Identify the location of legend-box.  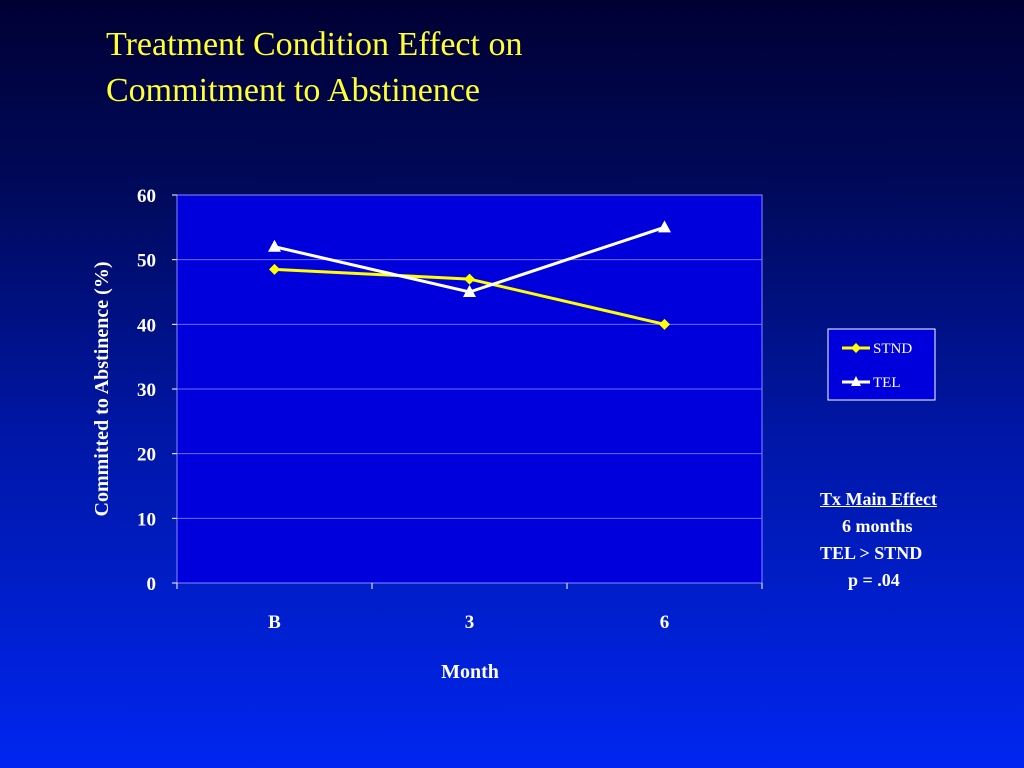
(881, 364).